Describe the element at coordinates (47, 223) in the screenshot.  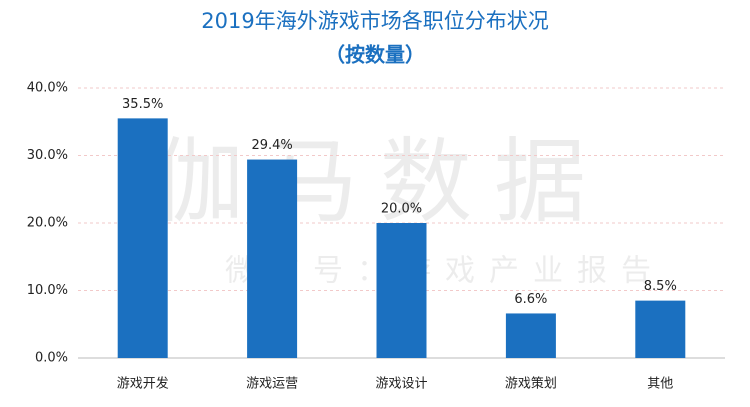
I see `y-tick-label: 20.0%` at that location.